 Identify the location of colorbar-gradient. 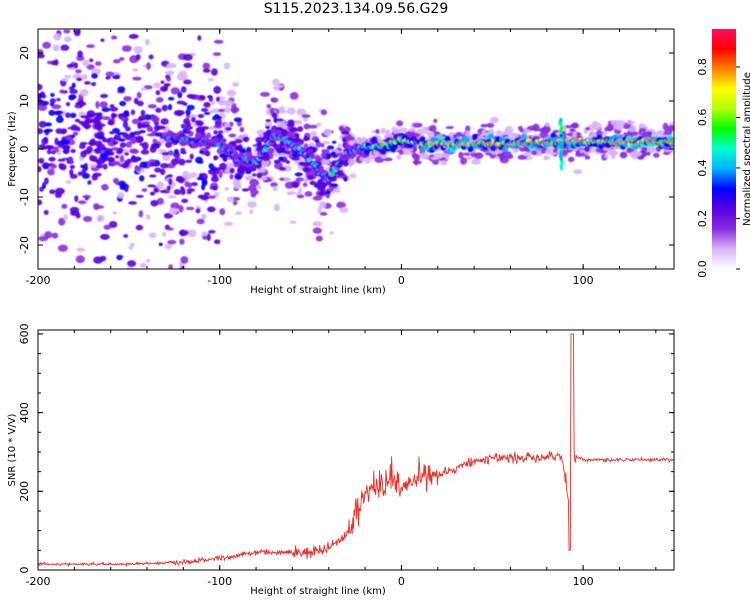
(724, 149).